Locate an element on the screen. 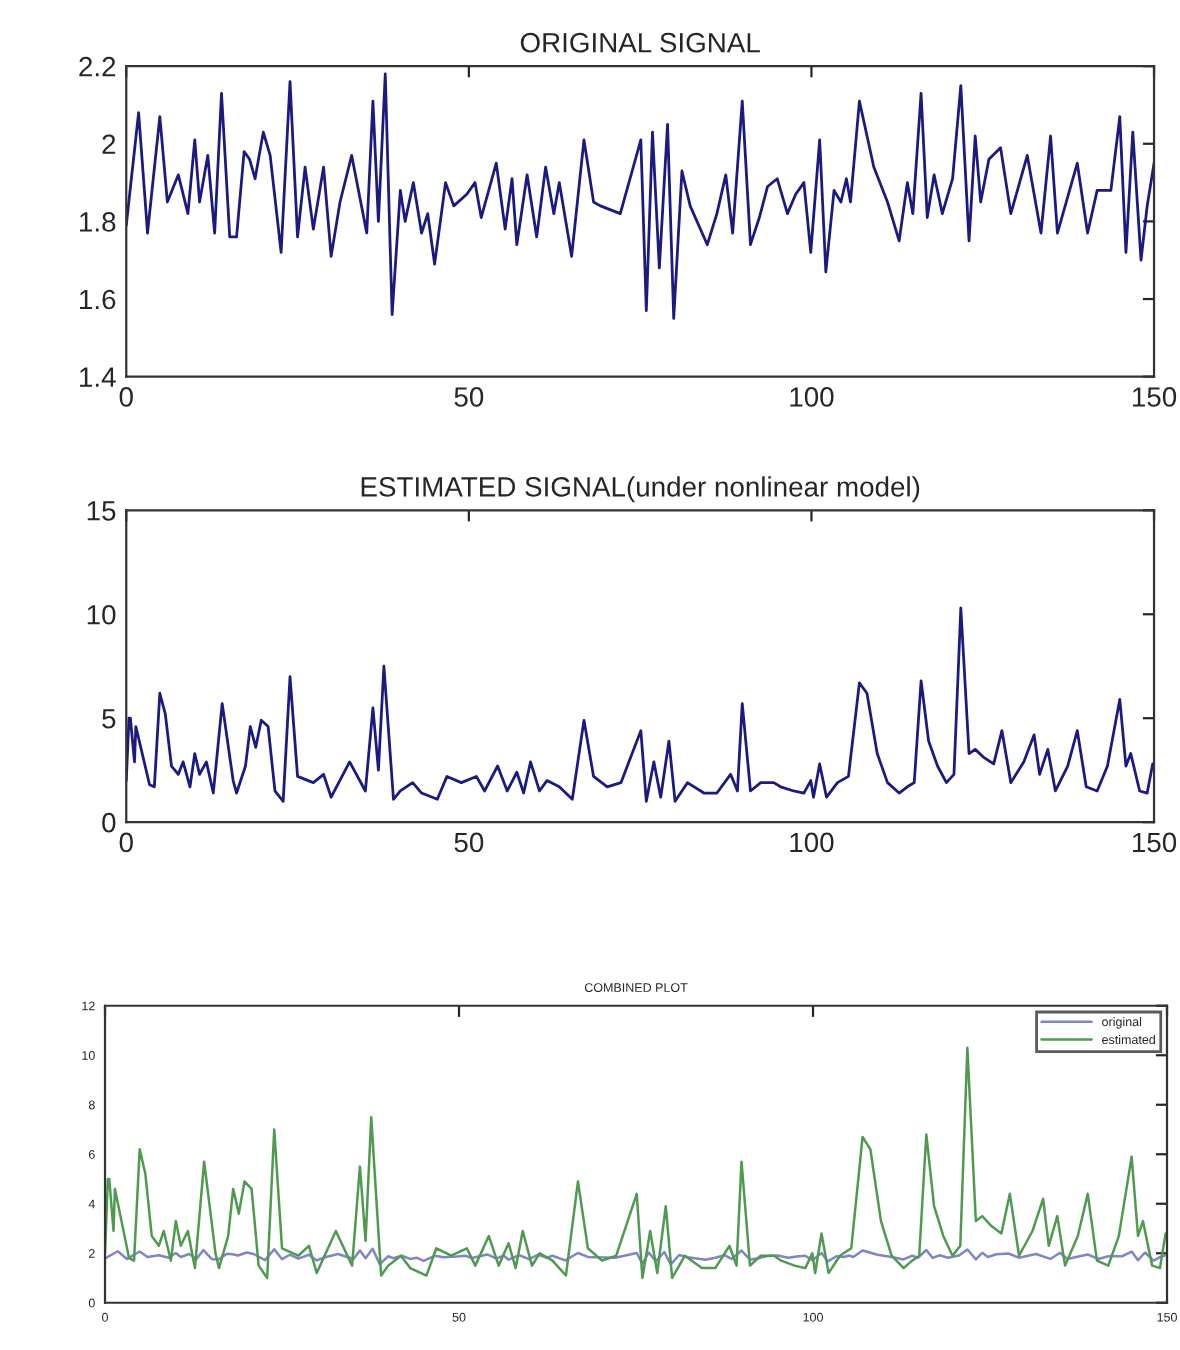  y-tick-label: 5 is located at coordinates (109, 719).